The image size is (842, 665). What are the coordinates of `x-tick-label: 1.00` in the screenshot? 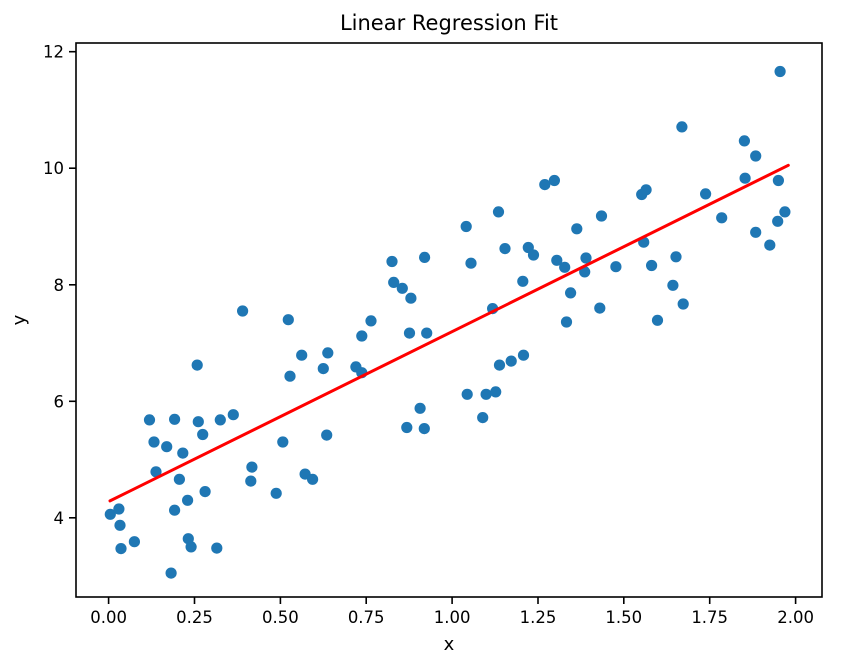 It's located at (452, 617).